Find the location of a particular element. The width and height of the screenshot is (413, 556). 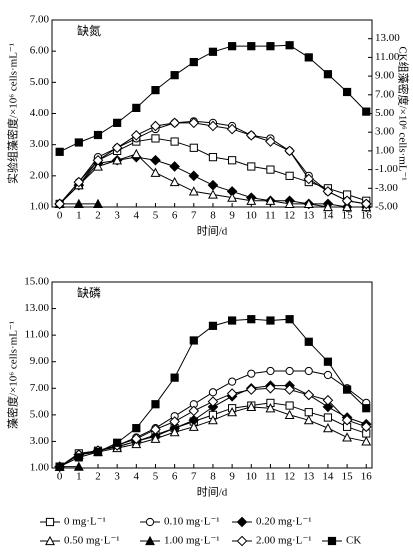

x-tick-label: 4 is located at coordinates (137, 477).